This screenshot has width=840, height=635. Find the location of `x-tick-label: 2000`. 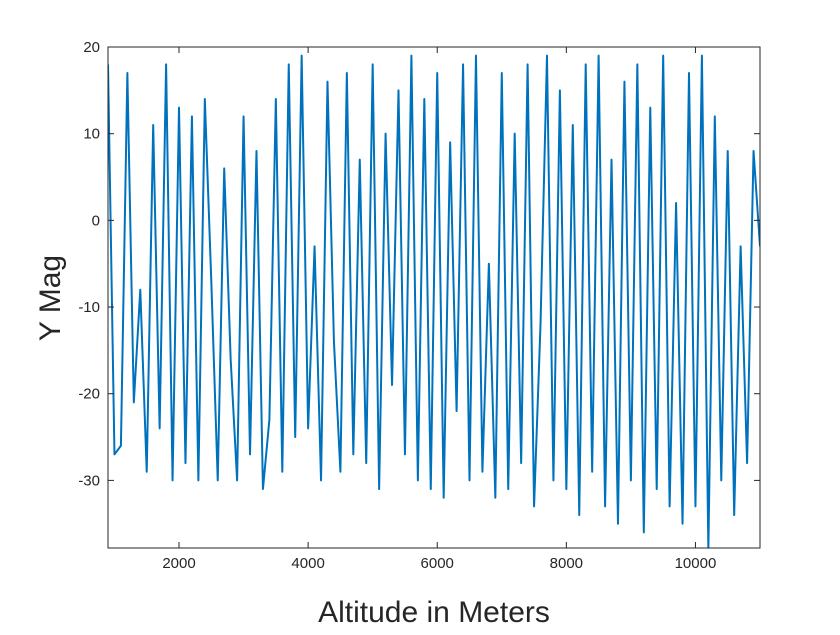

x-tick-label: 2000 is located at coordinates (178, 563).